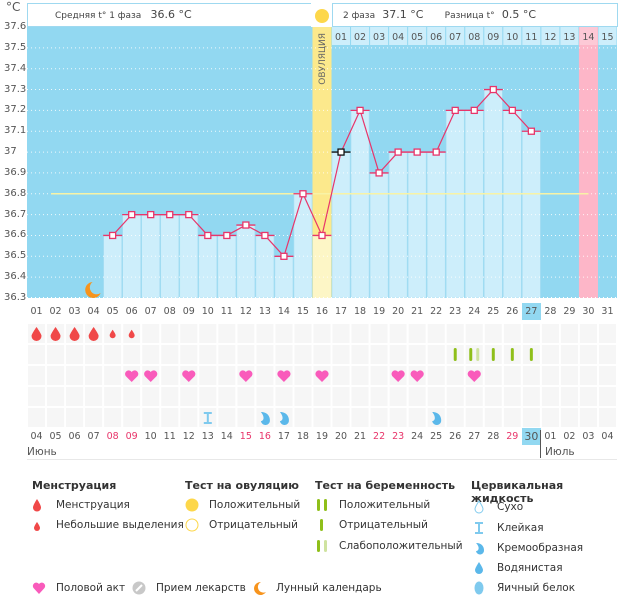 The image size is (626, 598). I want to click on calendar-date-label: 01, so click(550, 436).